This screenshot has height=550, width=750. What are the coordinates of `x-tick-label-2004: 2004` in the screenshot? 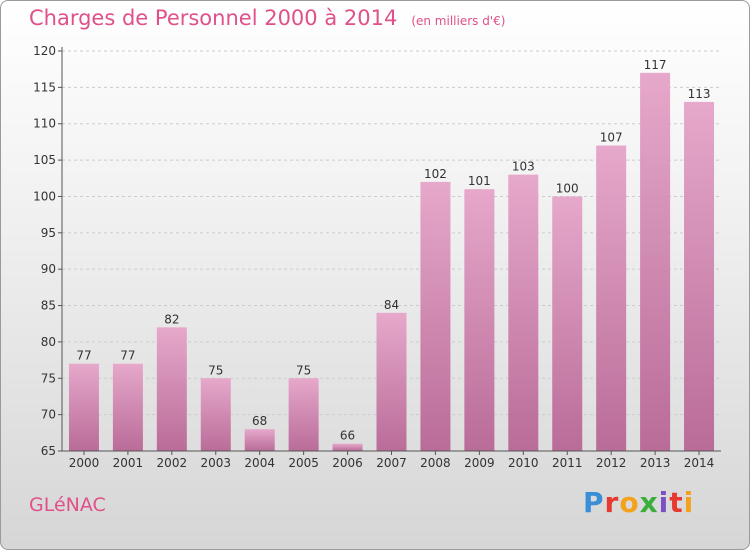 It's located at (259, 463).